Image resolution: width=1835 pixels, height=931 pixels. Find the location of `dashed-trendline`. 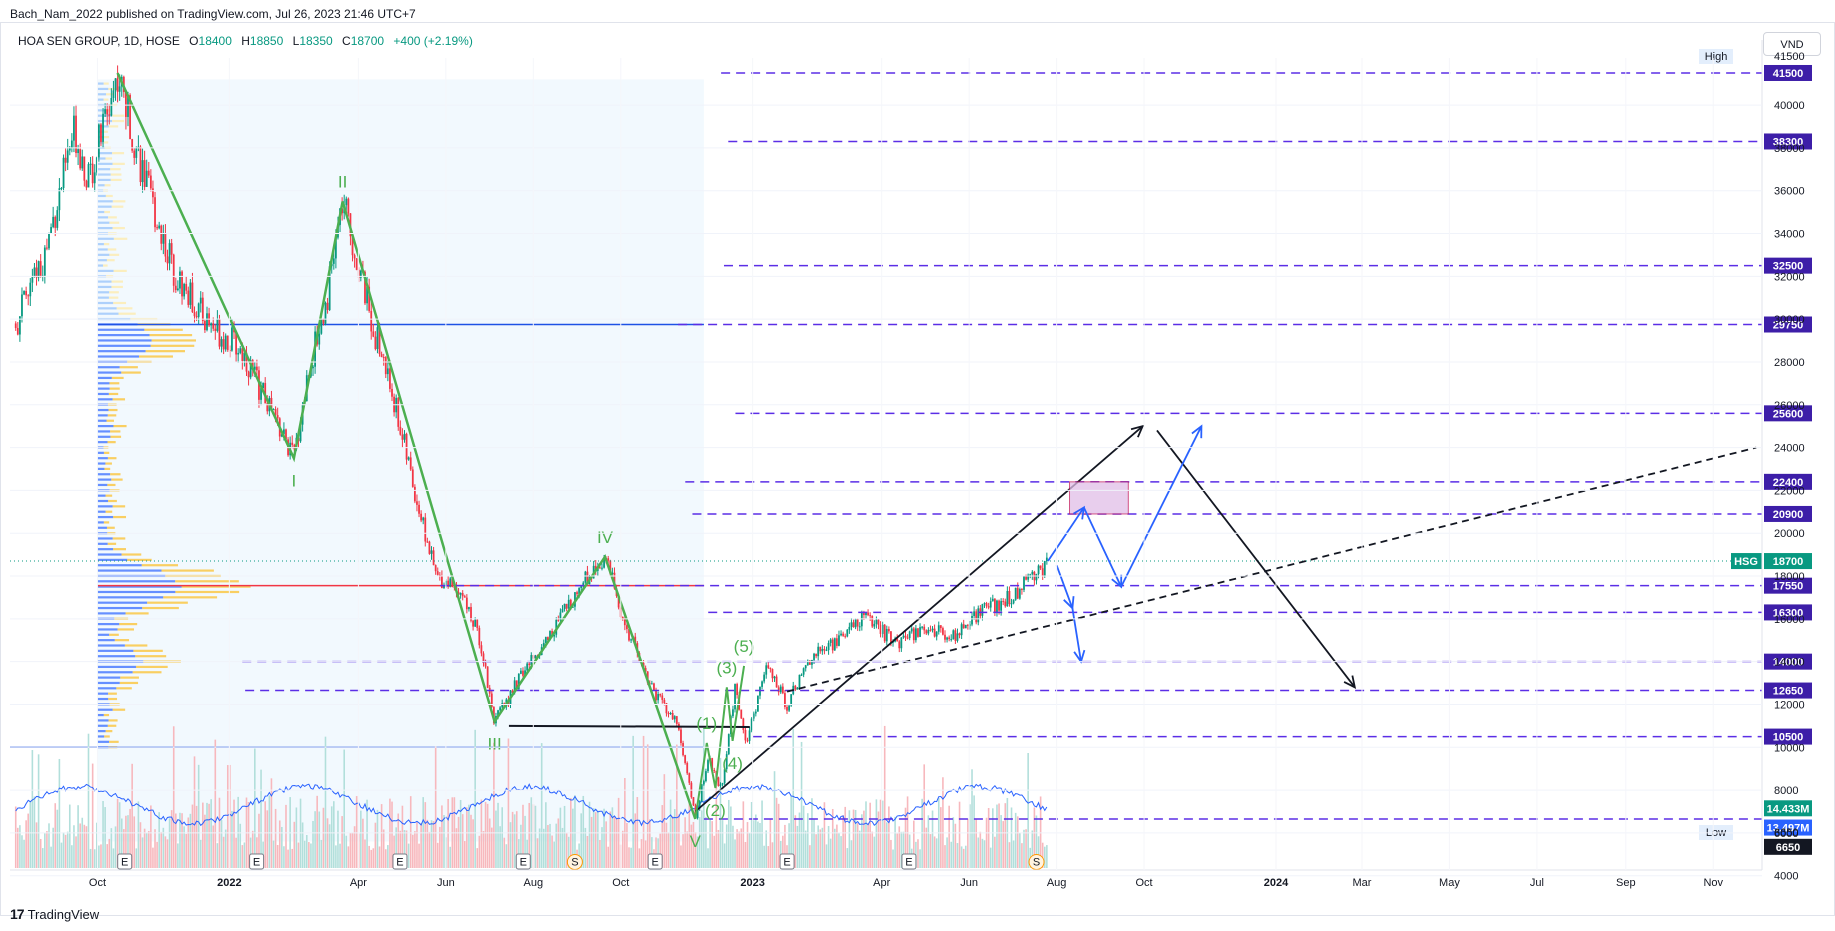

dashed-trendline is located at coordinates (1271, 569).